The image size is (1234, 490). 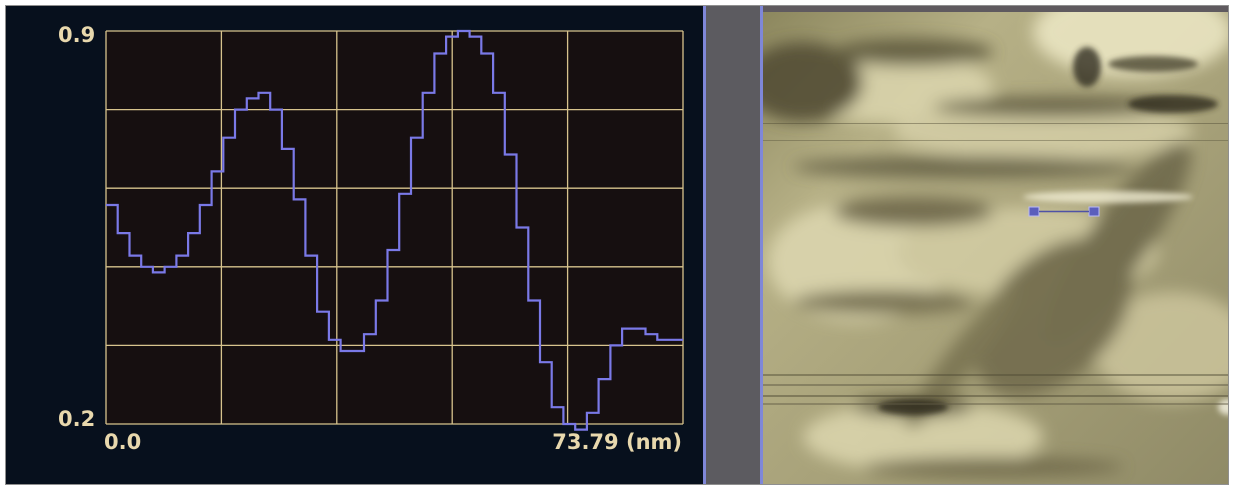 What do you see at coordinates (76, 419) in the screenshot?
I see `y-axis-bottom-label: 0.2` at bounding box center [76, 419].